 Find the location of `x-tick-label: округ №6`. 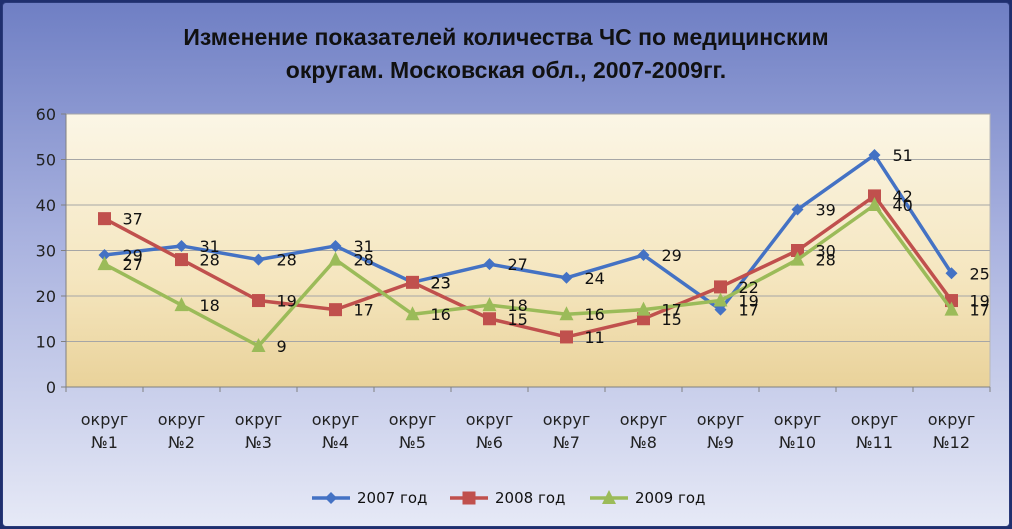

x-tick-label: округ №6 is located at coordinates (489, 431).